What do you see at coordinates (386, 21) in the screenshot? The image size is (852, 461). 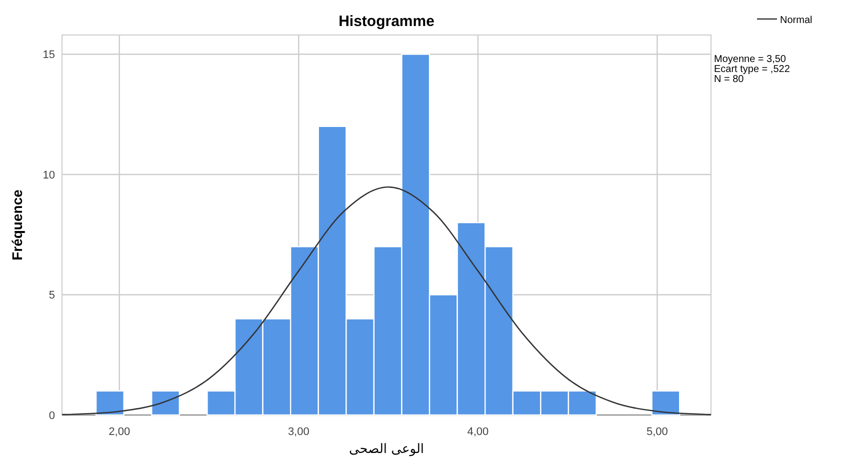 I see `chart-title: Histogramme` at bounding box center [386, 21].